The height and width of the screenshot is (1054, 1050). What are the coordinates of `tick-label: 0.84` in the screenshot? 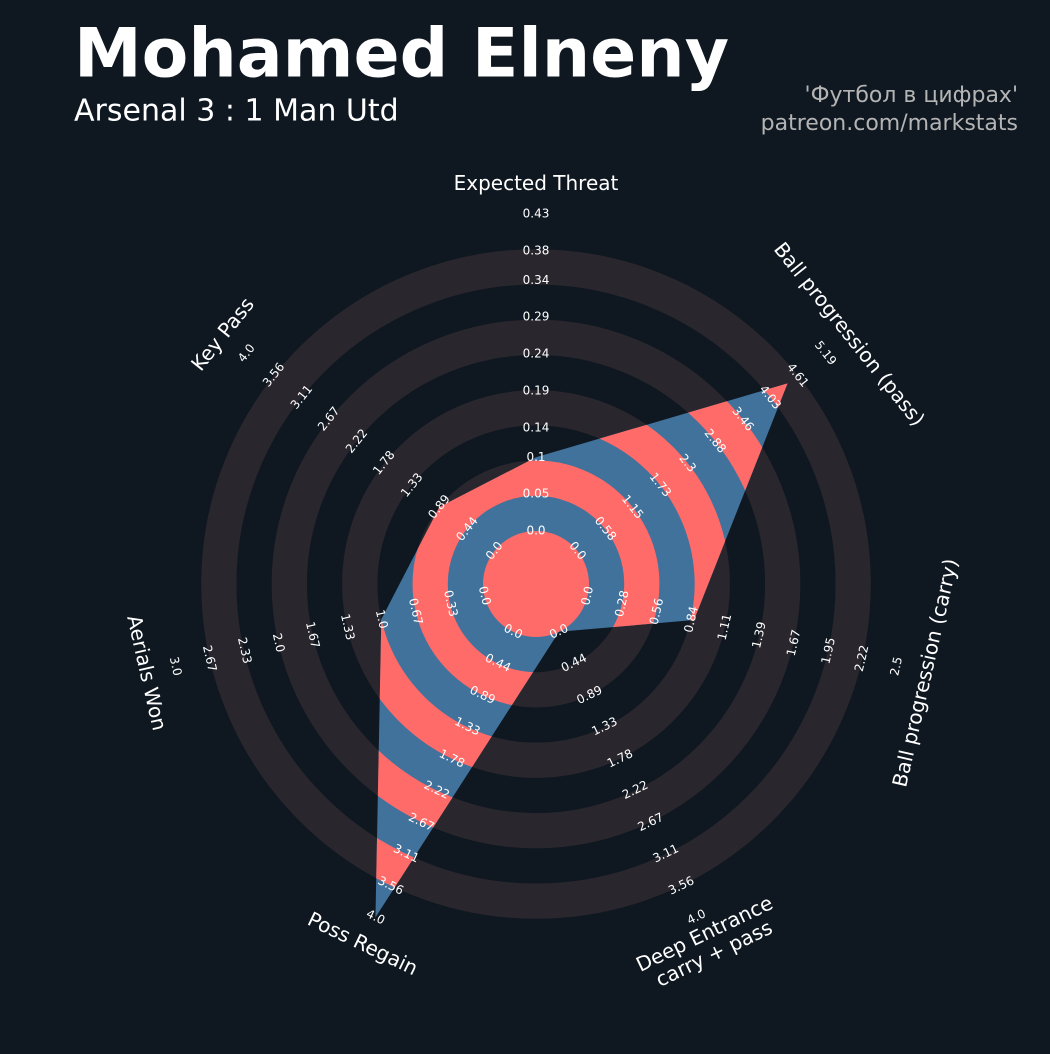 It's located at (691, 619).